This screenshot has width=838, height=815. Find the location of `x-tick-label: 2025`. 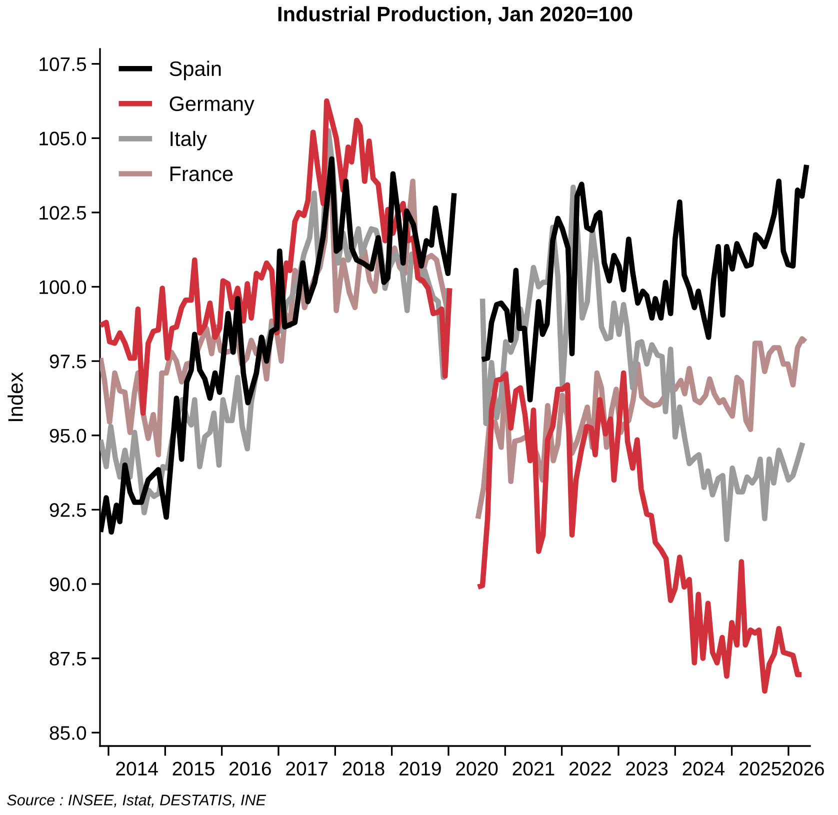

x-tick-label: 2025 is located at coordinates (760, 769).